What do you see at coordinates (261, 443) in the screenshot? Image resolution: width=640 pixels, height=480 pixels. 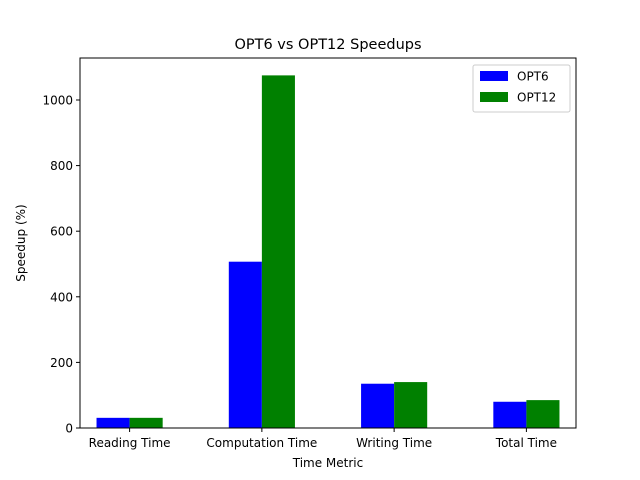 I see `x-tick-label-1: Computation Time` at bounding box center [261, 443].